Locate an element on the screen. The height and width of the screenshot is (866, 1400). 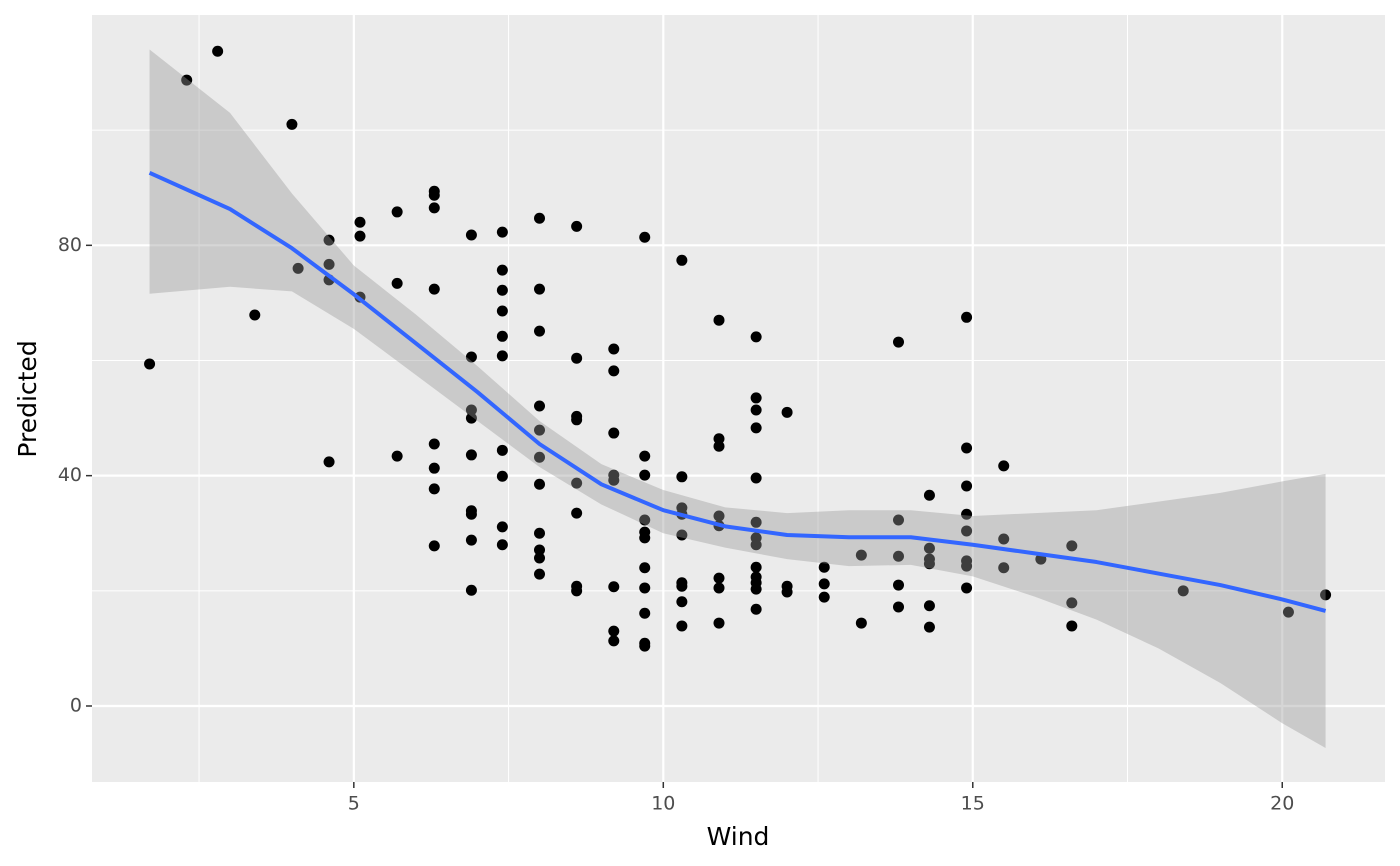
x-tick-label: 5 is located at coordinates (354, 804).